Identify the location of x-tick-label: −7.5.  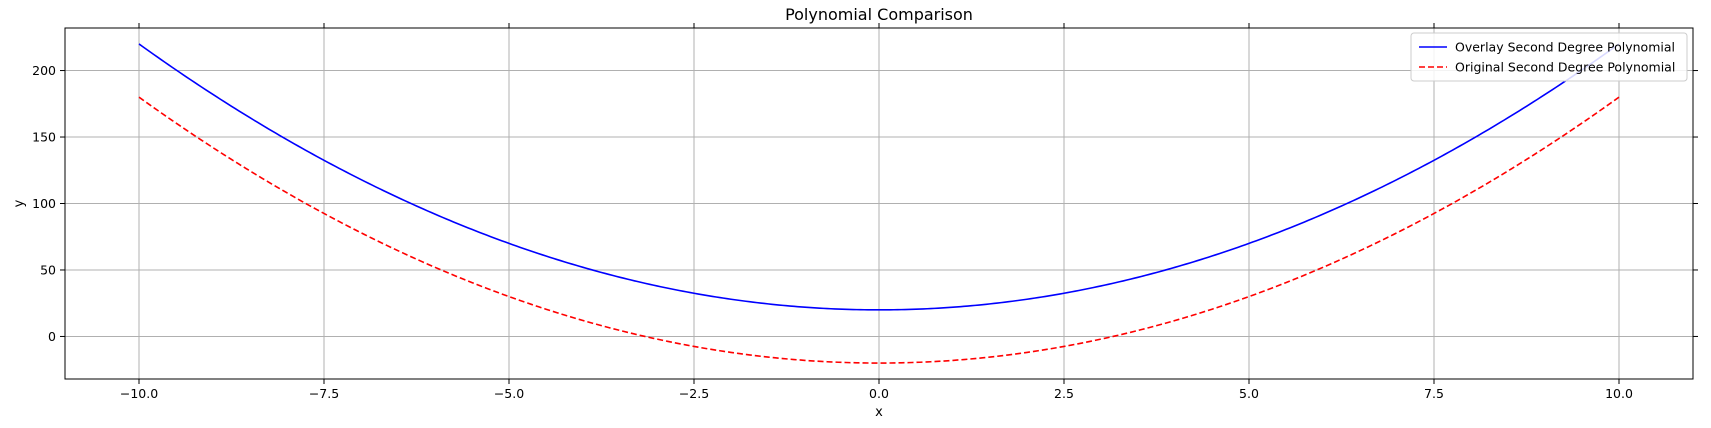
(324, 393).